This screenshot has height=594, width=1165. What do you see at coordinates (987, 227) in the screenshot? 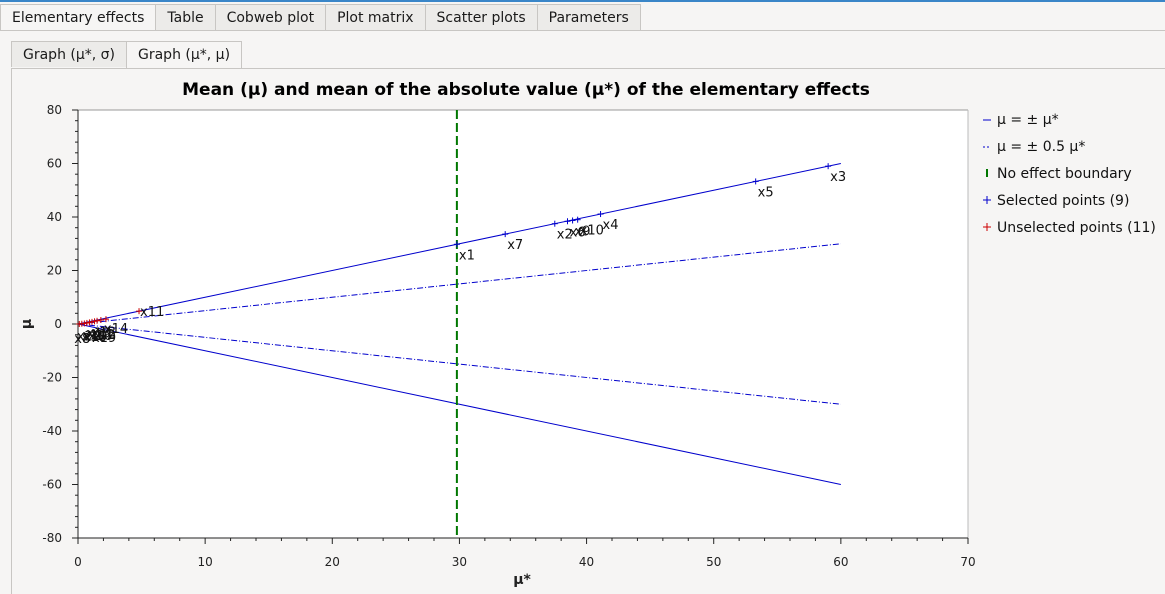
I see `legend-swatch-unselected` at bounding box center [987, 227].